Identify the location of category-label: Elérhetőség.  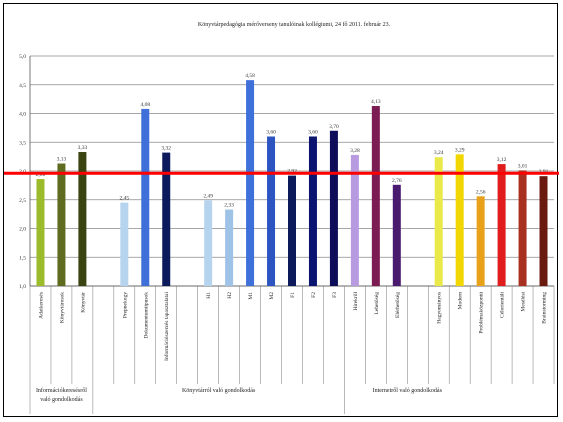
(398, 305).